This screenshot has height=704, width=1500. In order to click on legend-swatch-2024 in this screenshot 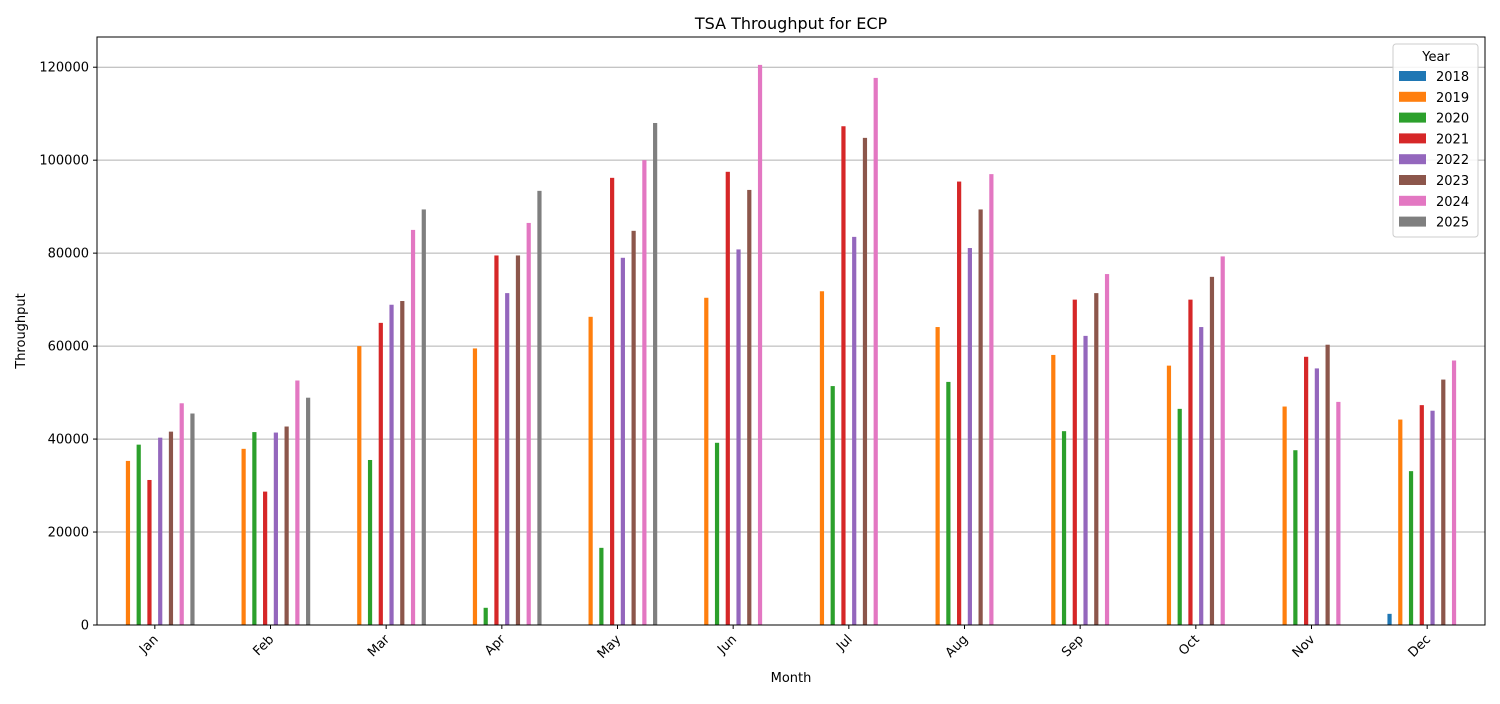, I will do `click(1412, 200)`.